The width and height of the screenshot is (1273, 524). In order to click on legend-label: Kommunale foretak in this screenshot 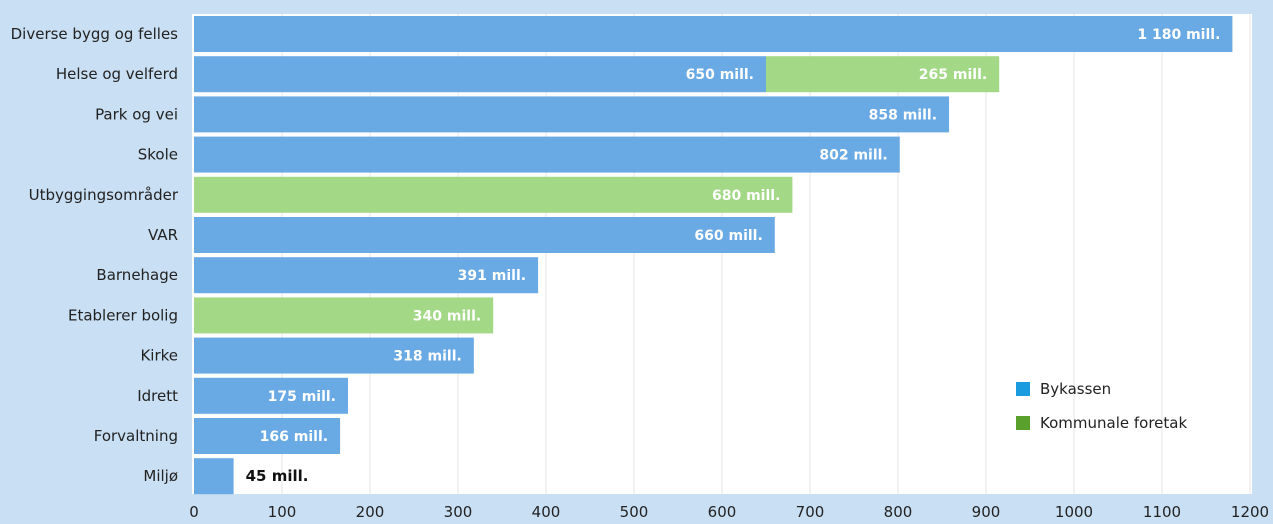, I will do `click(1113, 423)`.